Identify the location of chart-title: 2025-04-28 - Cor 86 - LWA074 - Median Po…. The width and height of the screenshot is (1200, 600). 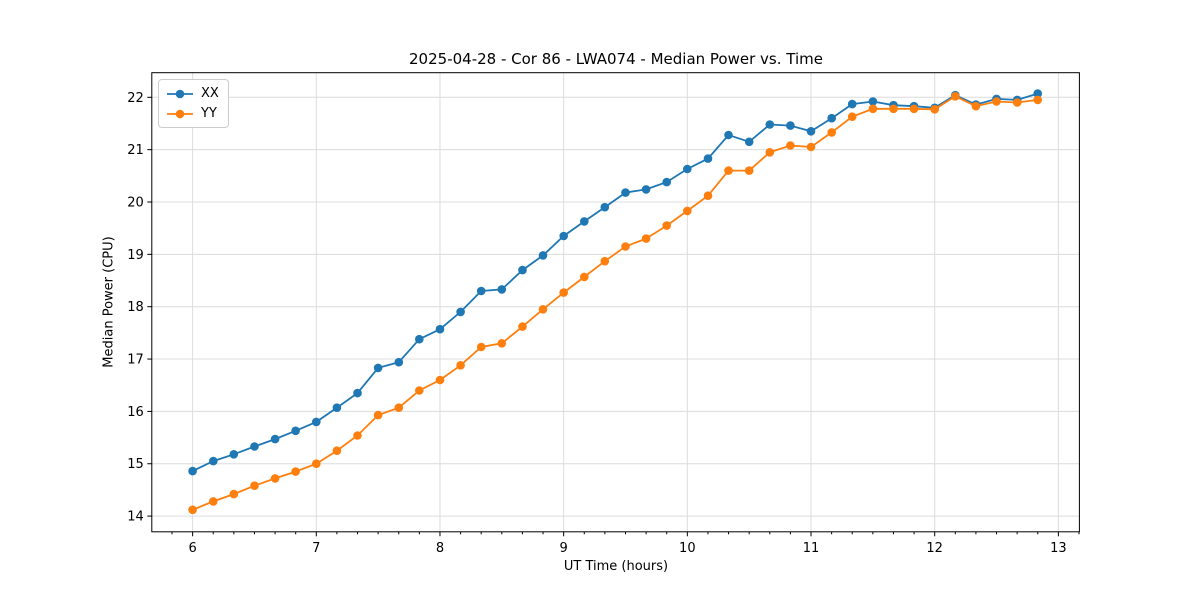
(616, 59).